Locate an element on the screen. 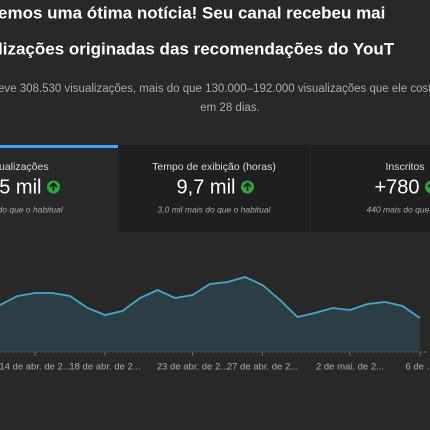 The height and width of the screenshot is (430, 430). card-label: isualizações is located at coordinates (24, 167).